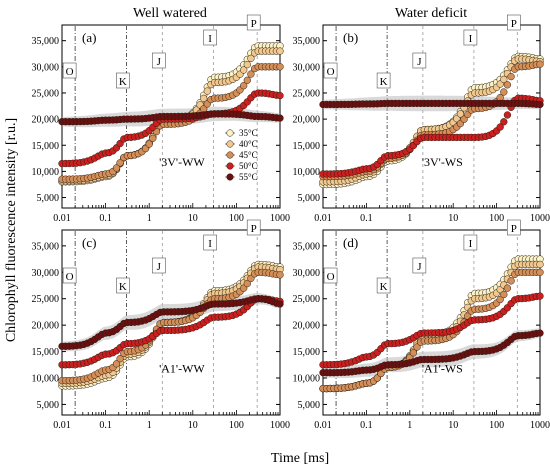  I want to click on condition-label: '3V'-WW, so click(182, 162).